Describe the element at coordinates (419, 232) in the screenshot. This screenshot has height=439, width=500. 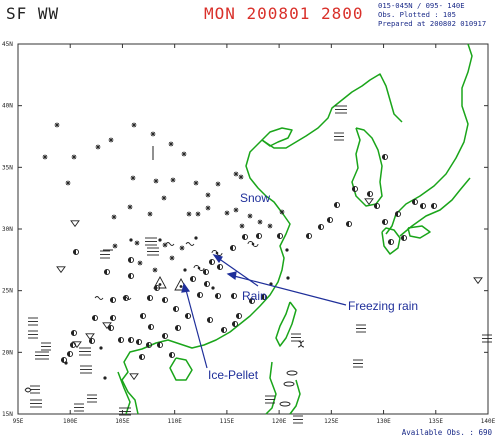
I see `coastline-shikoku` at that location.